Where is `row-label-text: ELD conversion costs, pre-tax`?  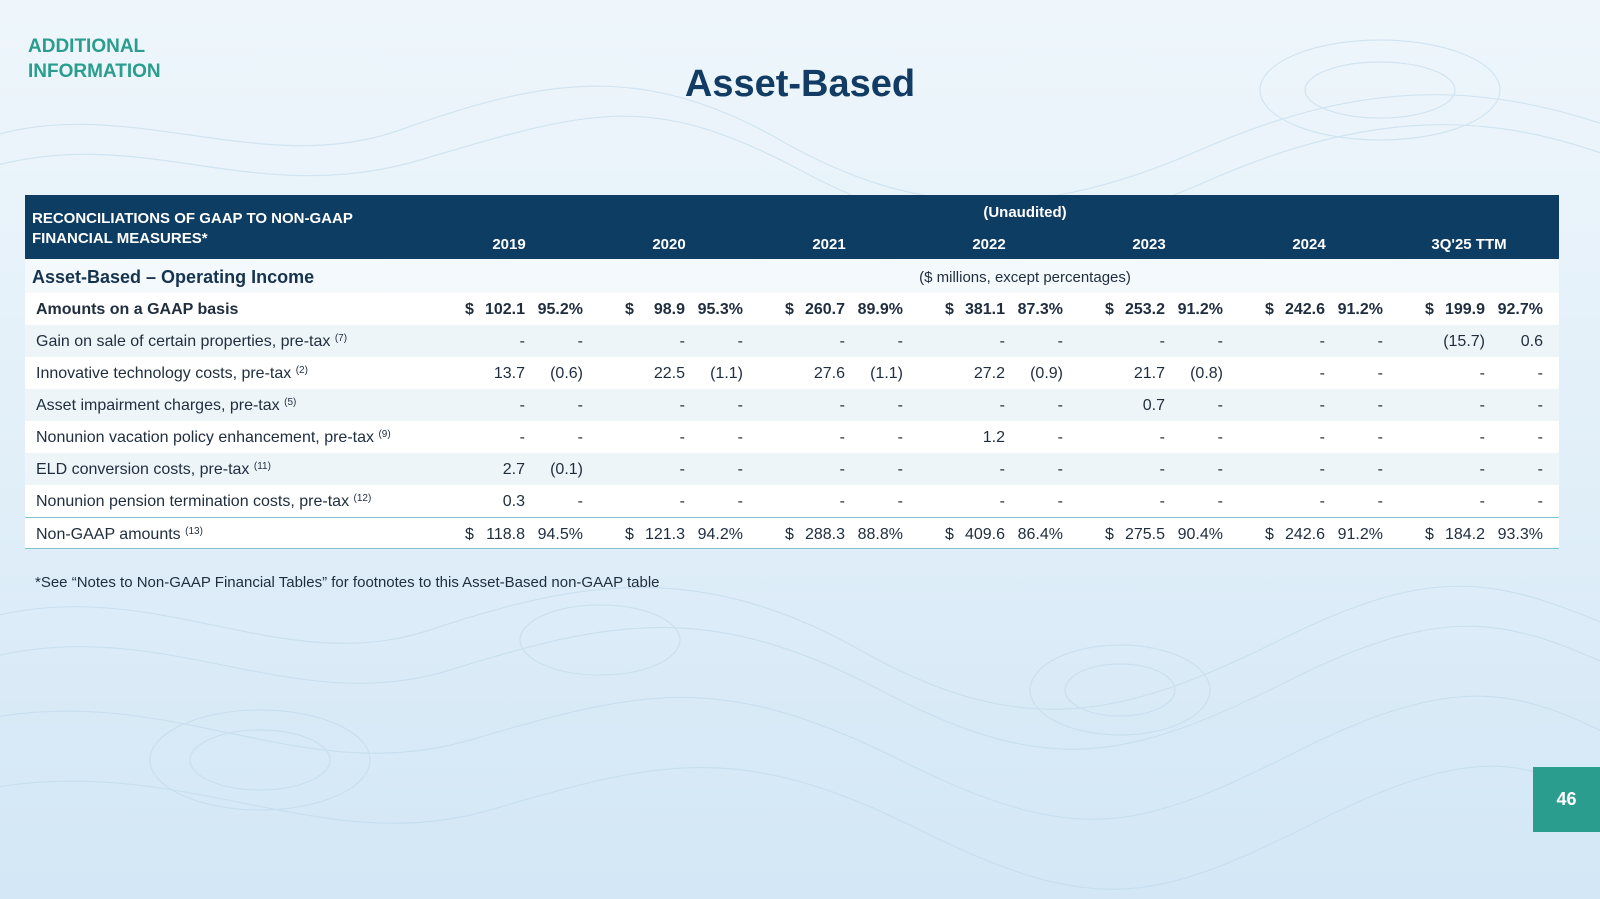 row-label-text: ELD conversion costs, pre-tax is located at coordinates (143, 469).